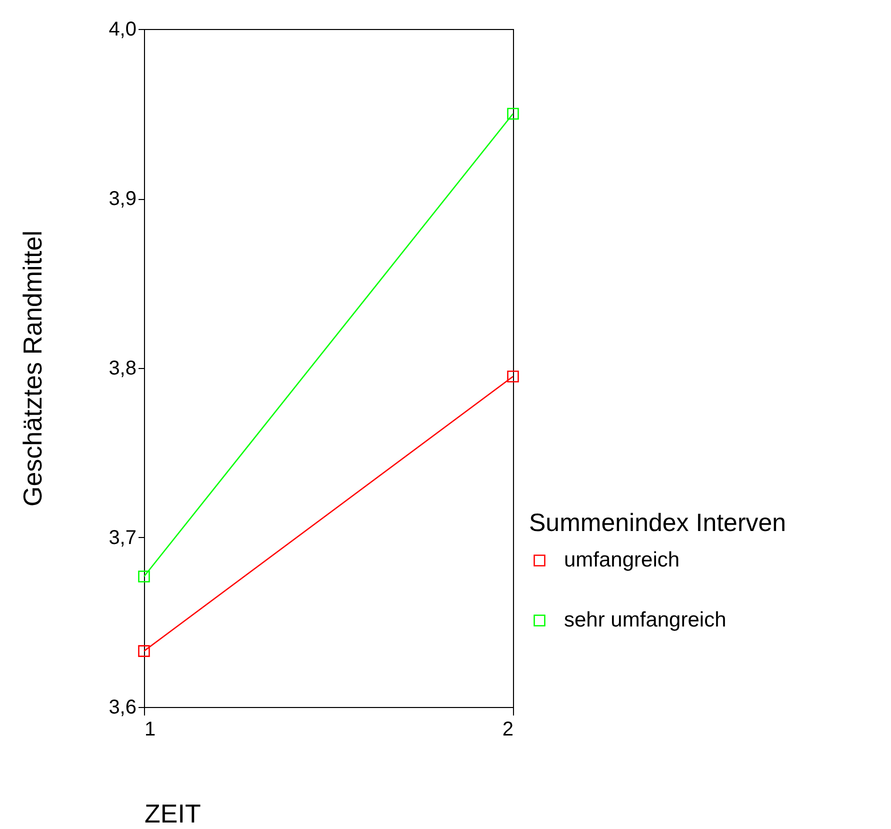 The height and width of the screenshot is (829, 891). I want to click on x-tick-label: 1, so click(150, 729).